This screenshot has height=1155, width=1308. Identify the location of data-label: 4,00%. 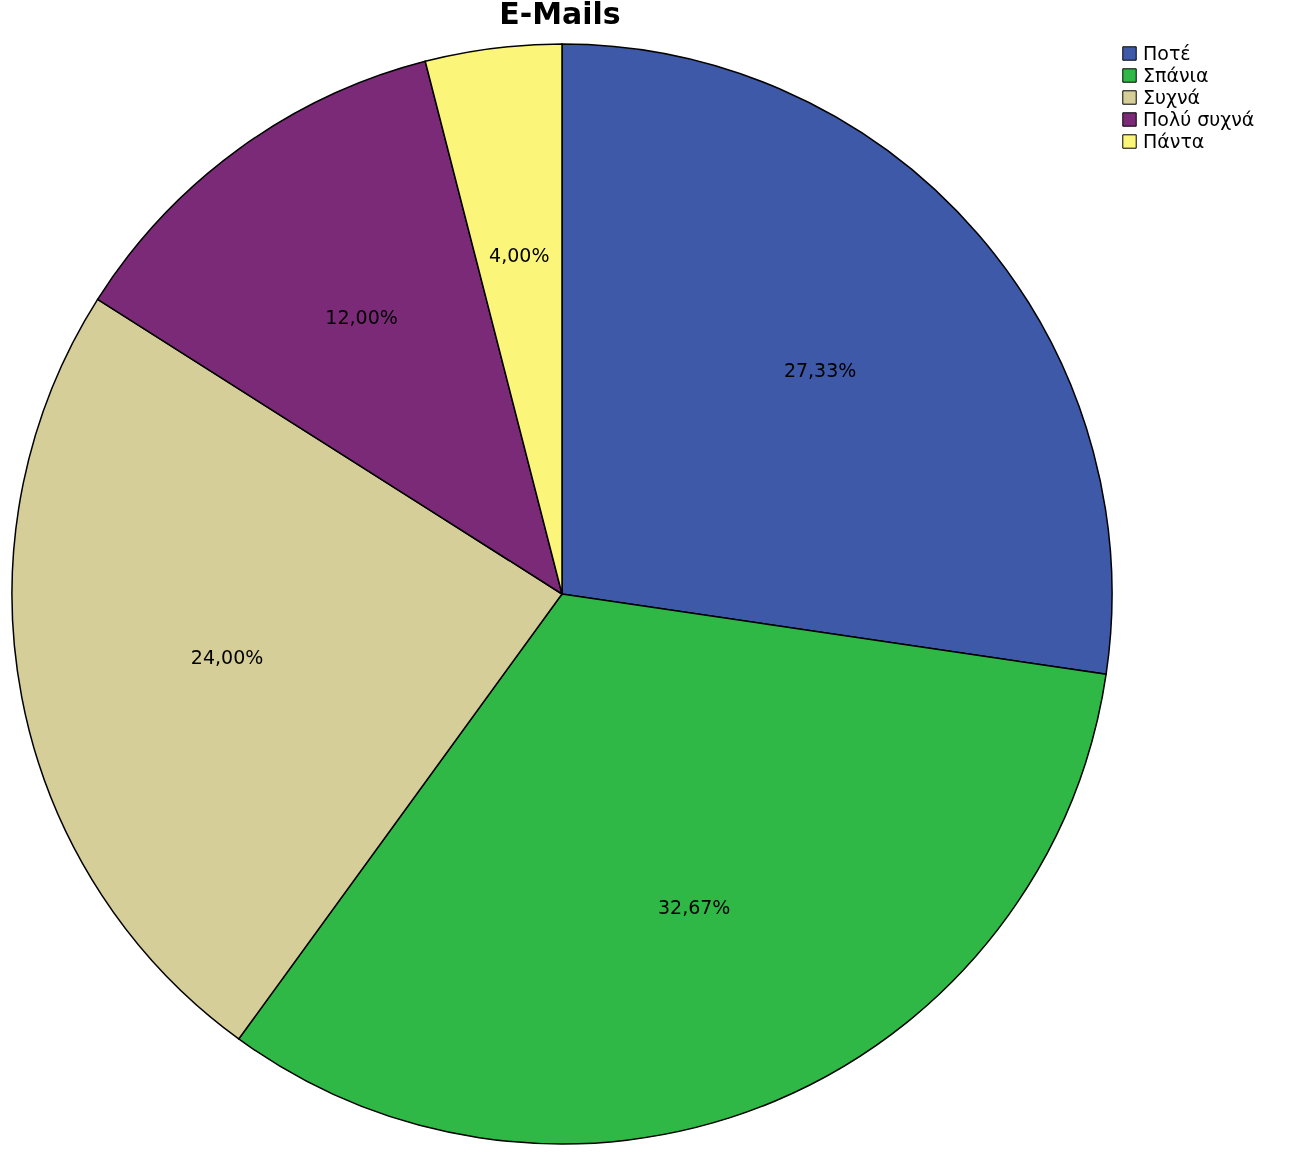
(519, 254).